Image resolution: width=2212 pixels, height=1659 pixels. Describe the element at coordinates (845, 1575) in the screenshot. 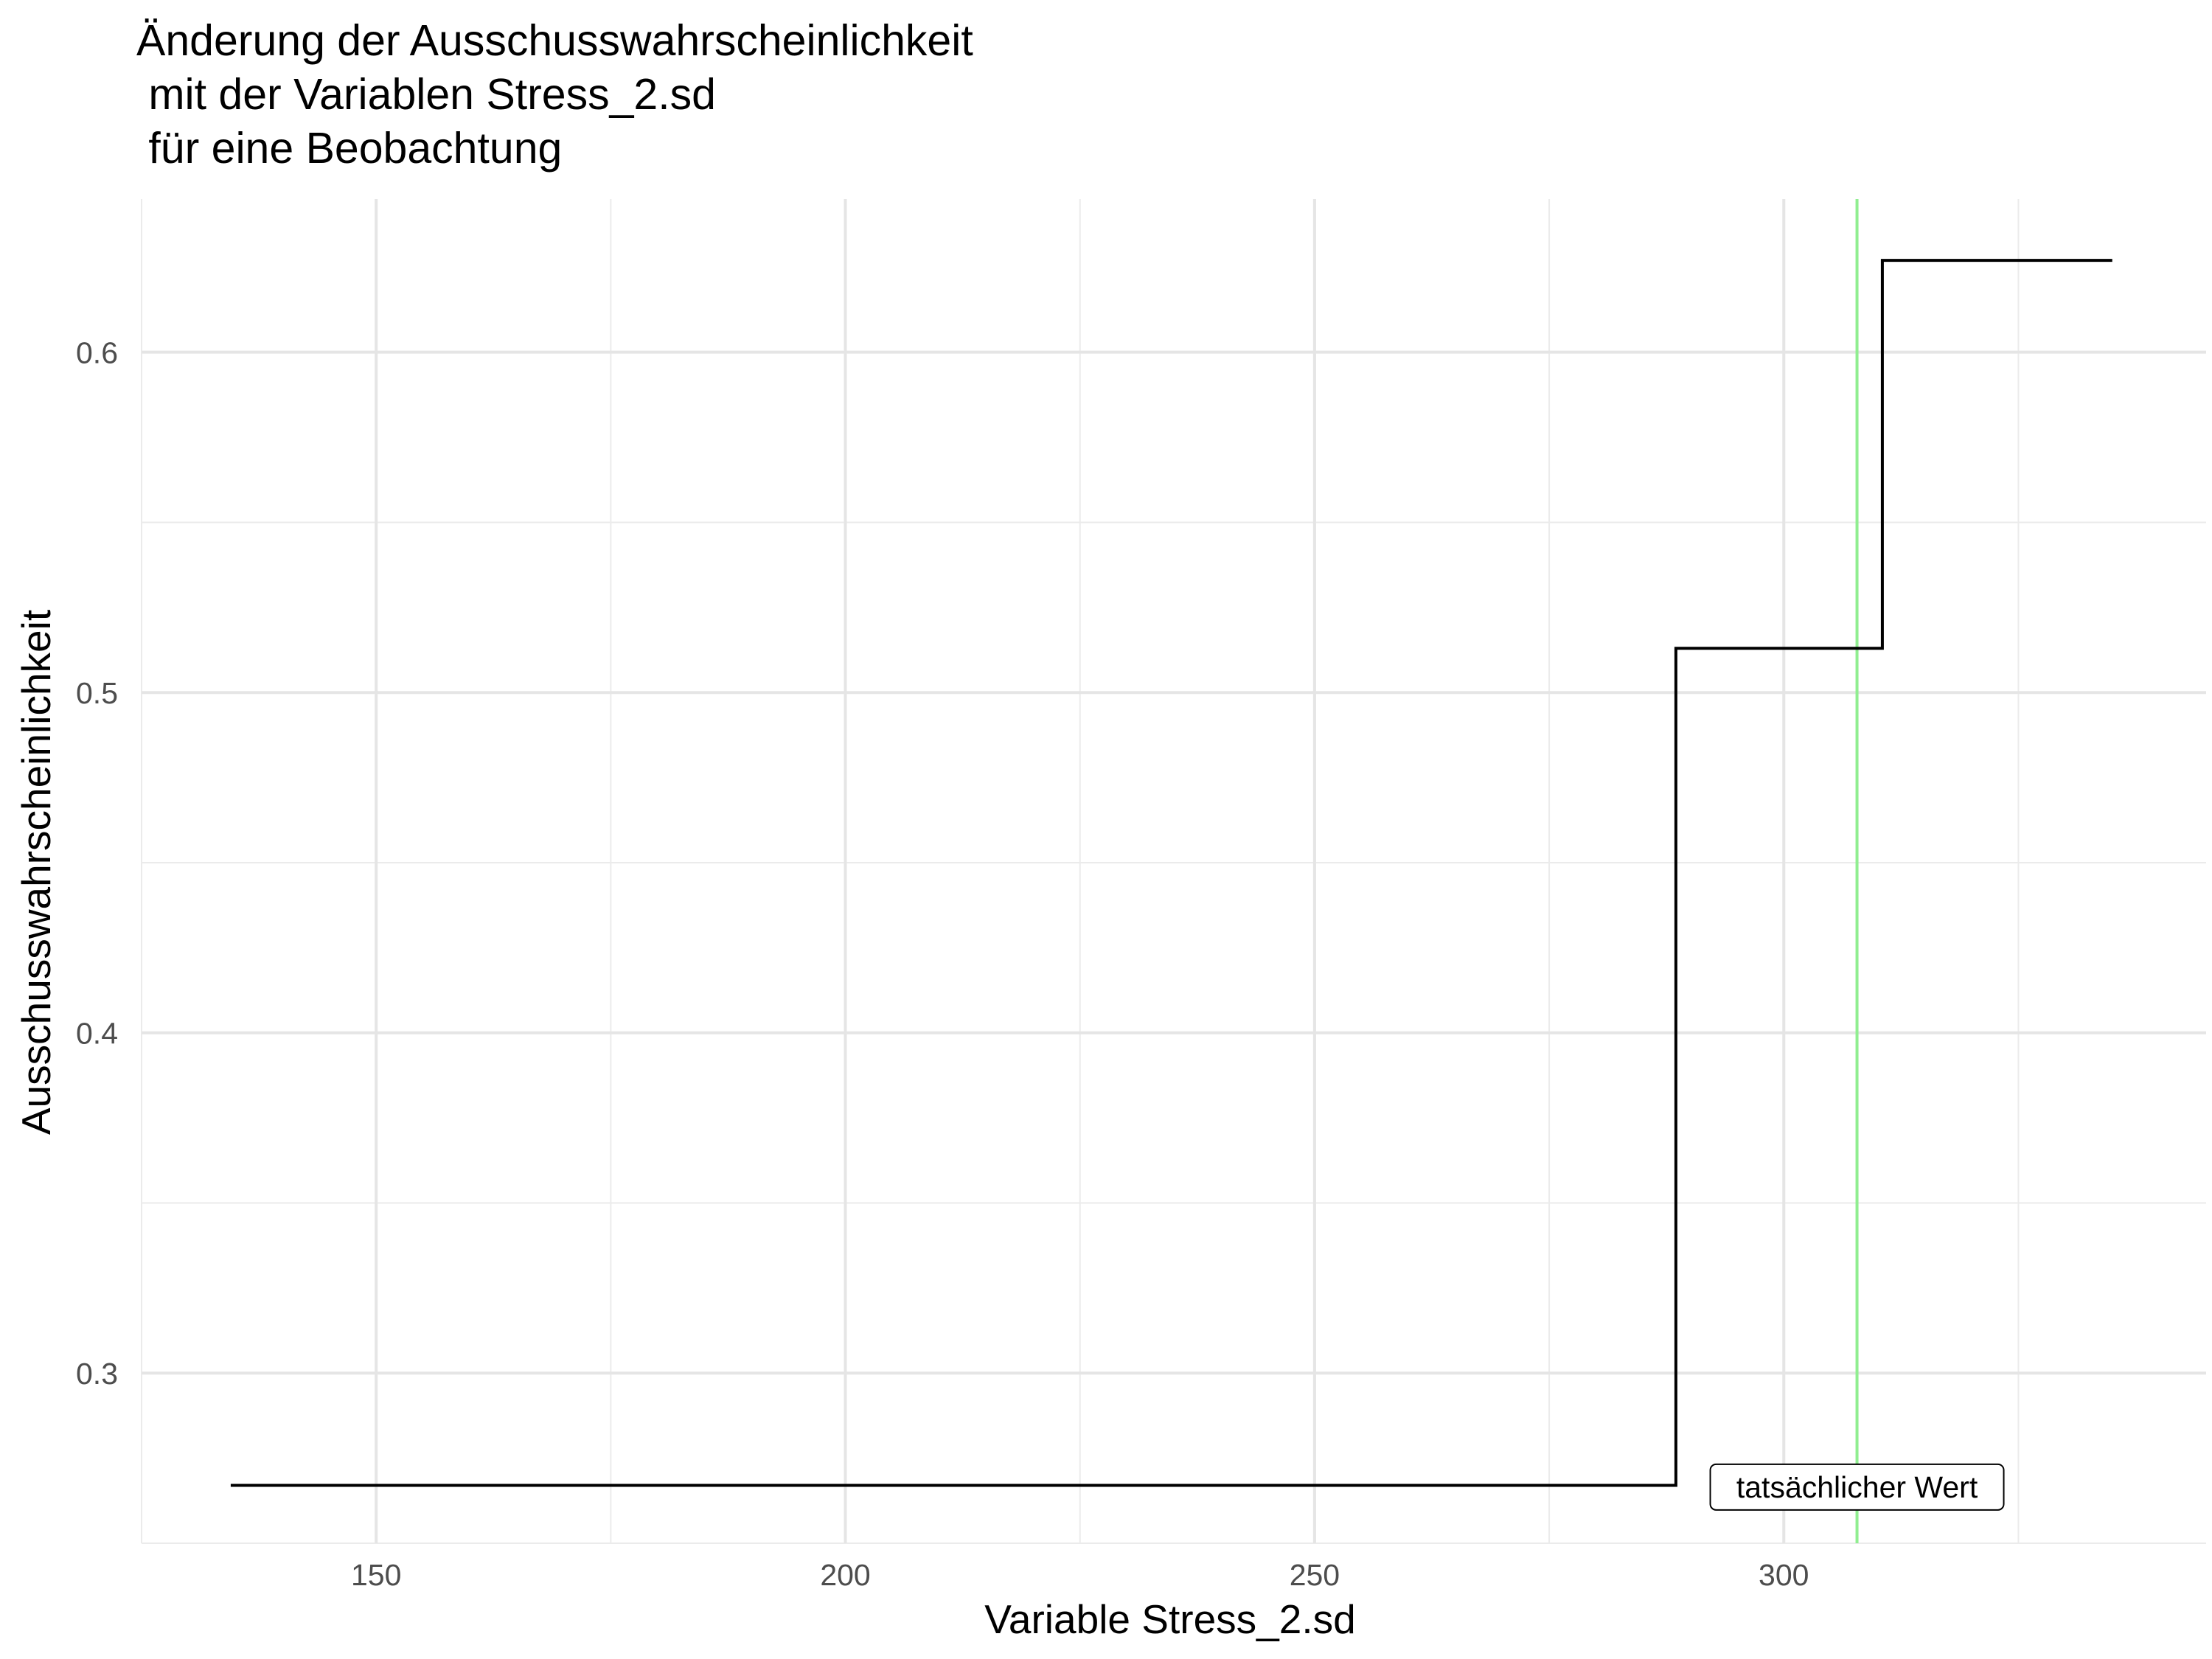

I see `x-tick-label: 200` at that location.